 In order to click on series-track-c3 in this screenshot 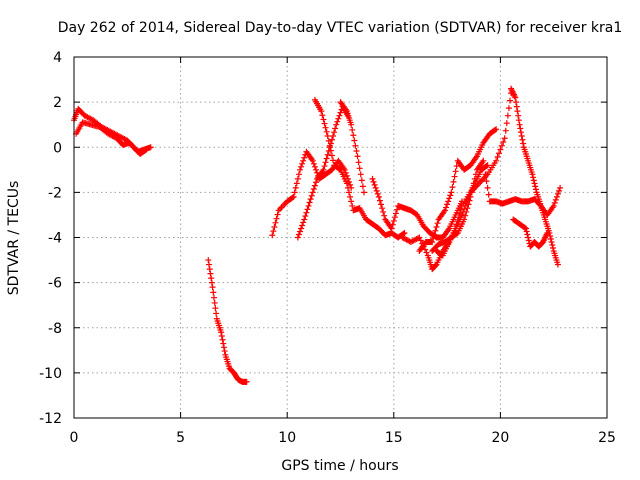, I will do `click(359, 168)`.